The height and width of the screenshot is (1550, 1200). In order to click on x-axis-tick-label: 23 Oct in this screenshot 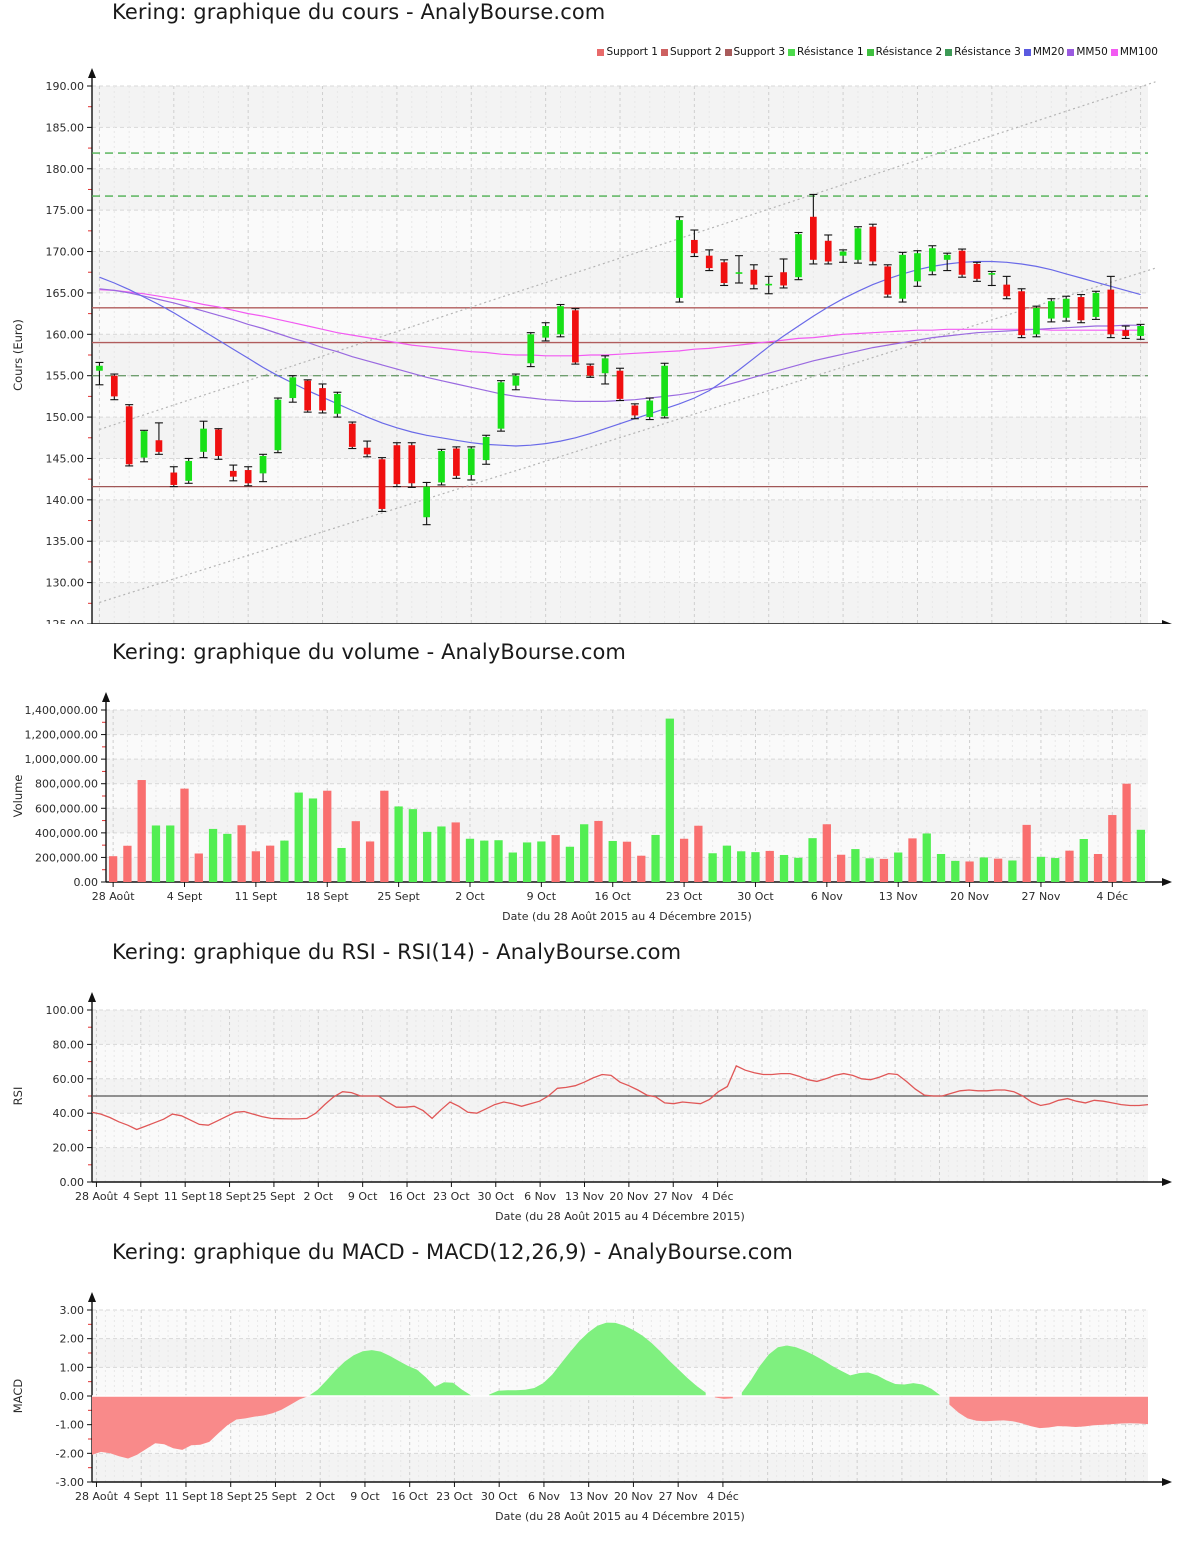, I will do `click(451, 1196)`.